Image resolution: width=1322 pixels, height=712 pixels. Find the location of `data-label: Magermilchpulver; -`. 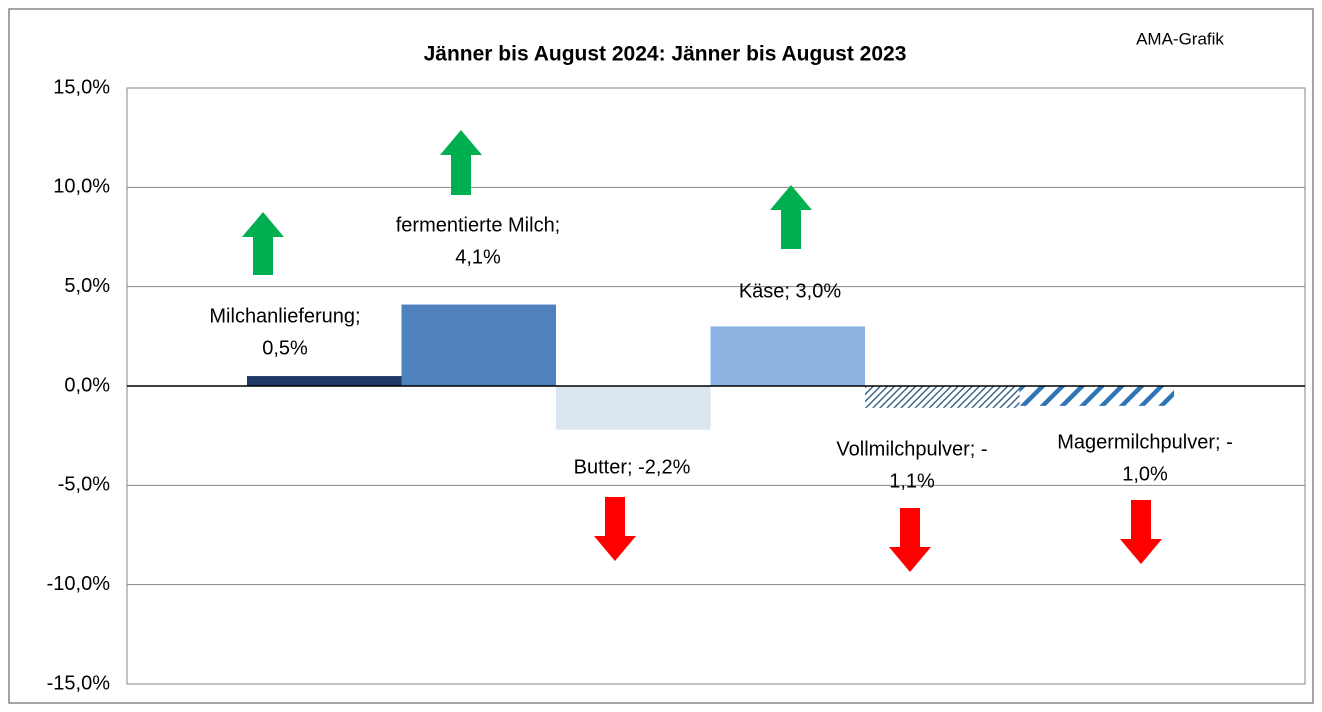

data-label: Magermilchpulver; - is located at coordinates (1145, 442).